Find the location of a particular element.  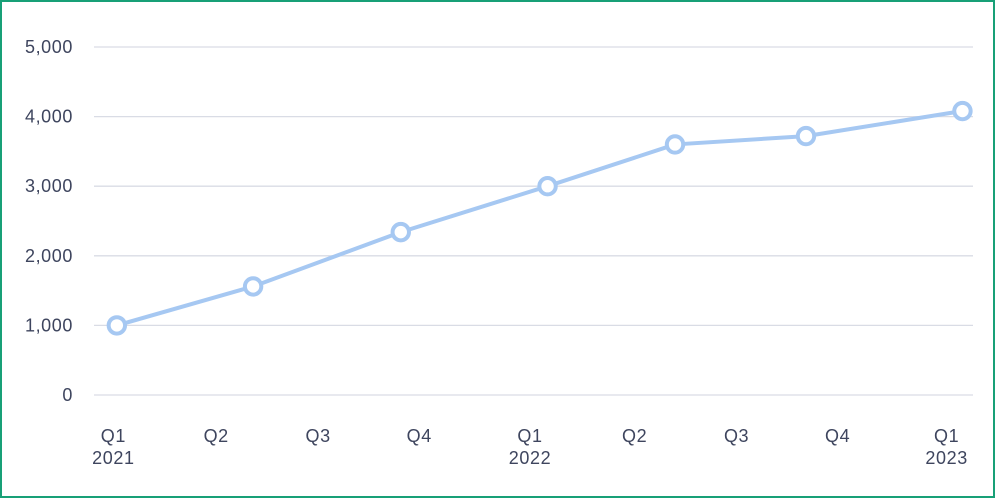

y-axis-tick-label: 2,000 is located at coordinates (49, 256).